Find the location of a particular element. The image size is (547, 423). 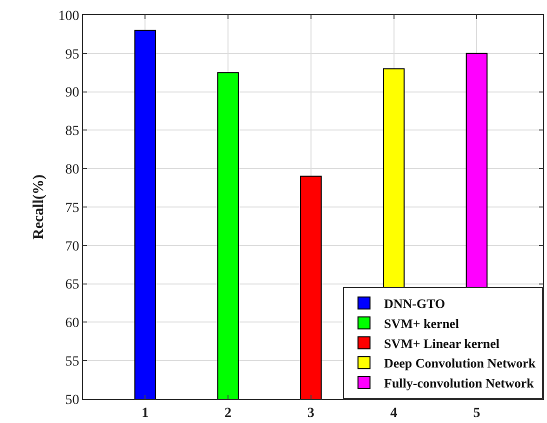

y-axis-title: Recall(%) is located at coordinates (39, 207).